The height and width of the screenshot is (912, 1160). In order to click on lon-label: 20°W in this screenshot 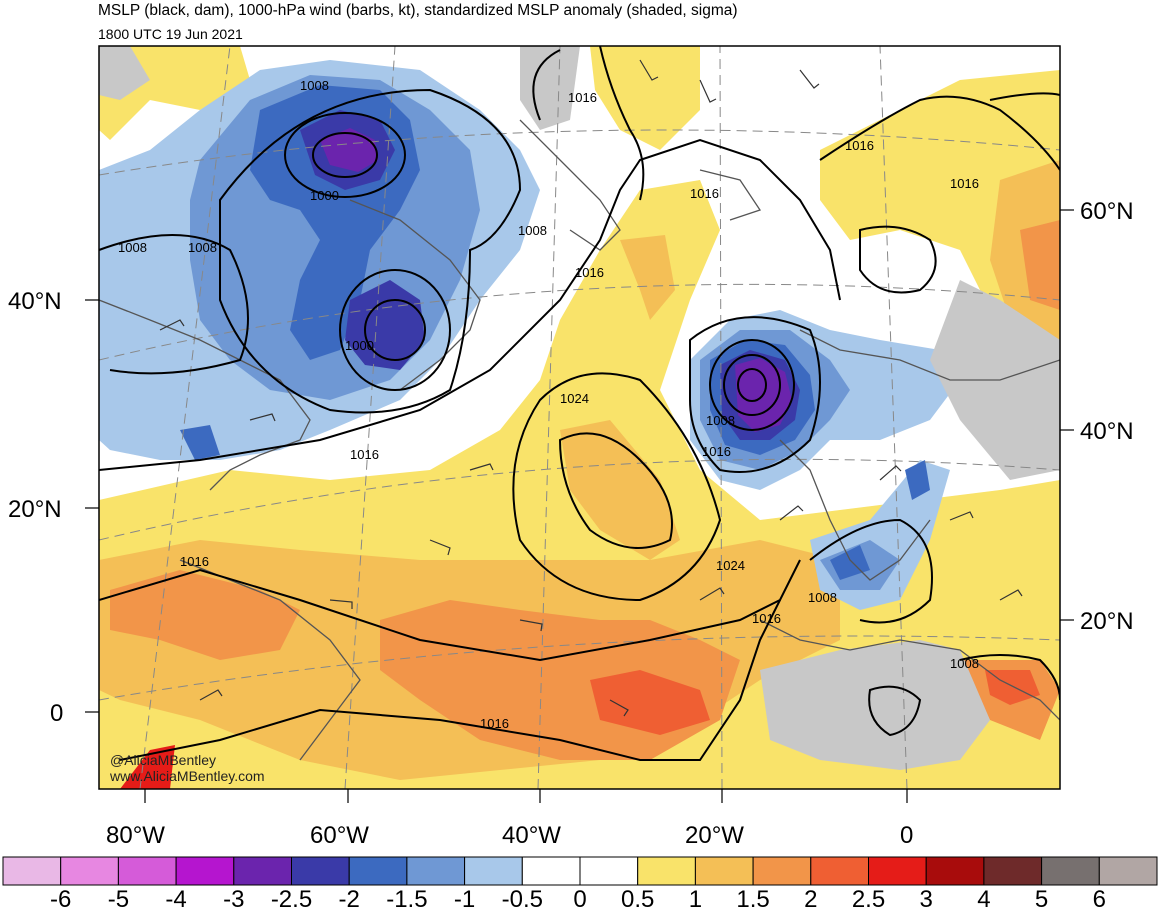, I will do `click(714, 835)`.